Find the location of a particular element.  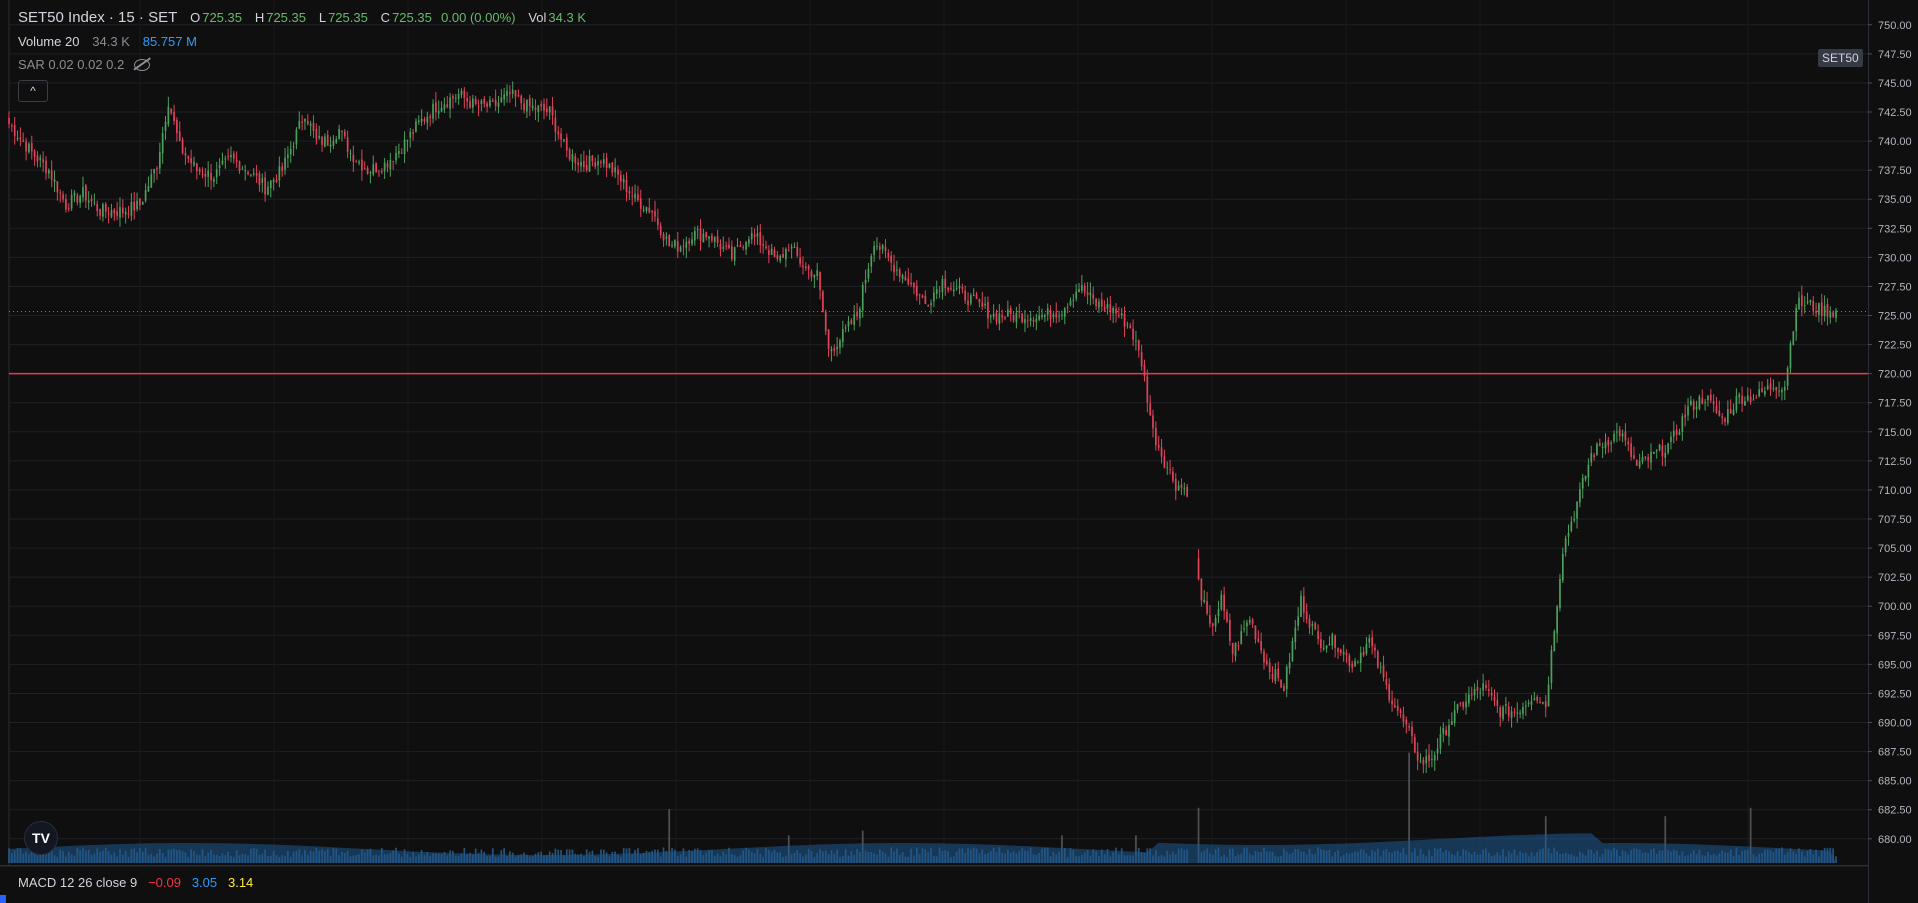

y-tick-label: 750.00 is located at coordinates (1895, 26).